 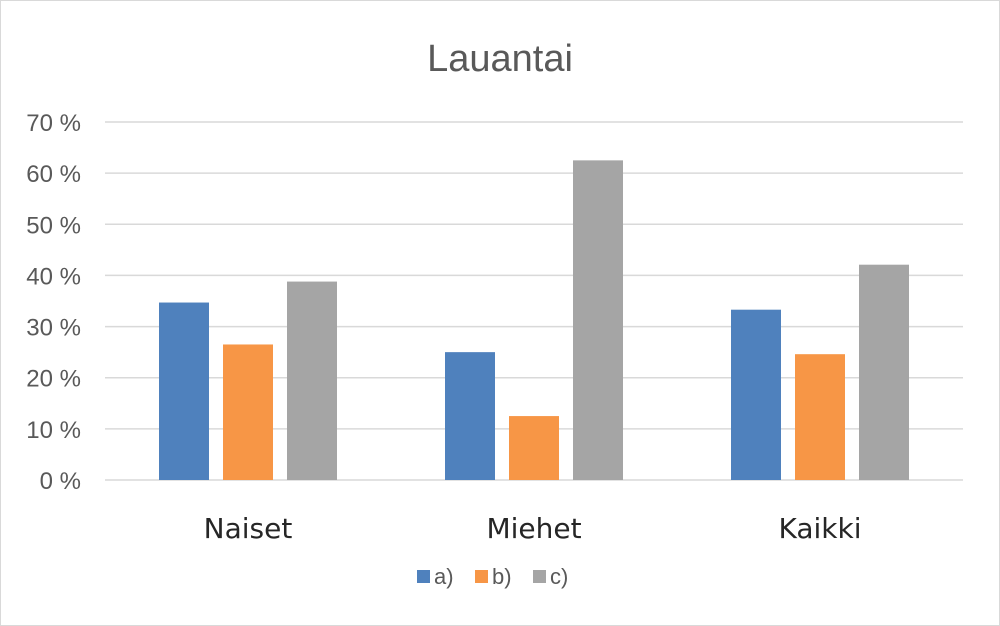 I want to click on bar-miehet-c, so click(x=598, y=320).